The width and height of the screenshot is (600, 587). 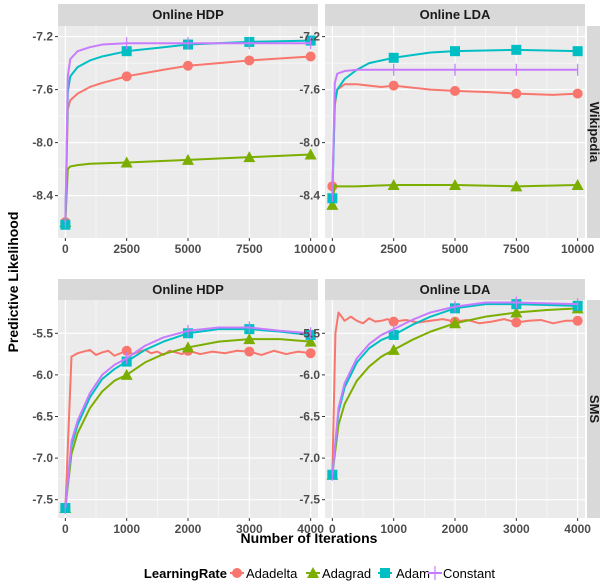 I want to click on panel-4-tick-label-x: 4000, so click(x=577, y=529).